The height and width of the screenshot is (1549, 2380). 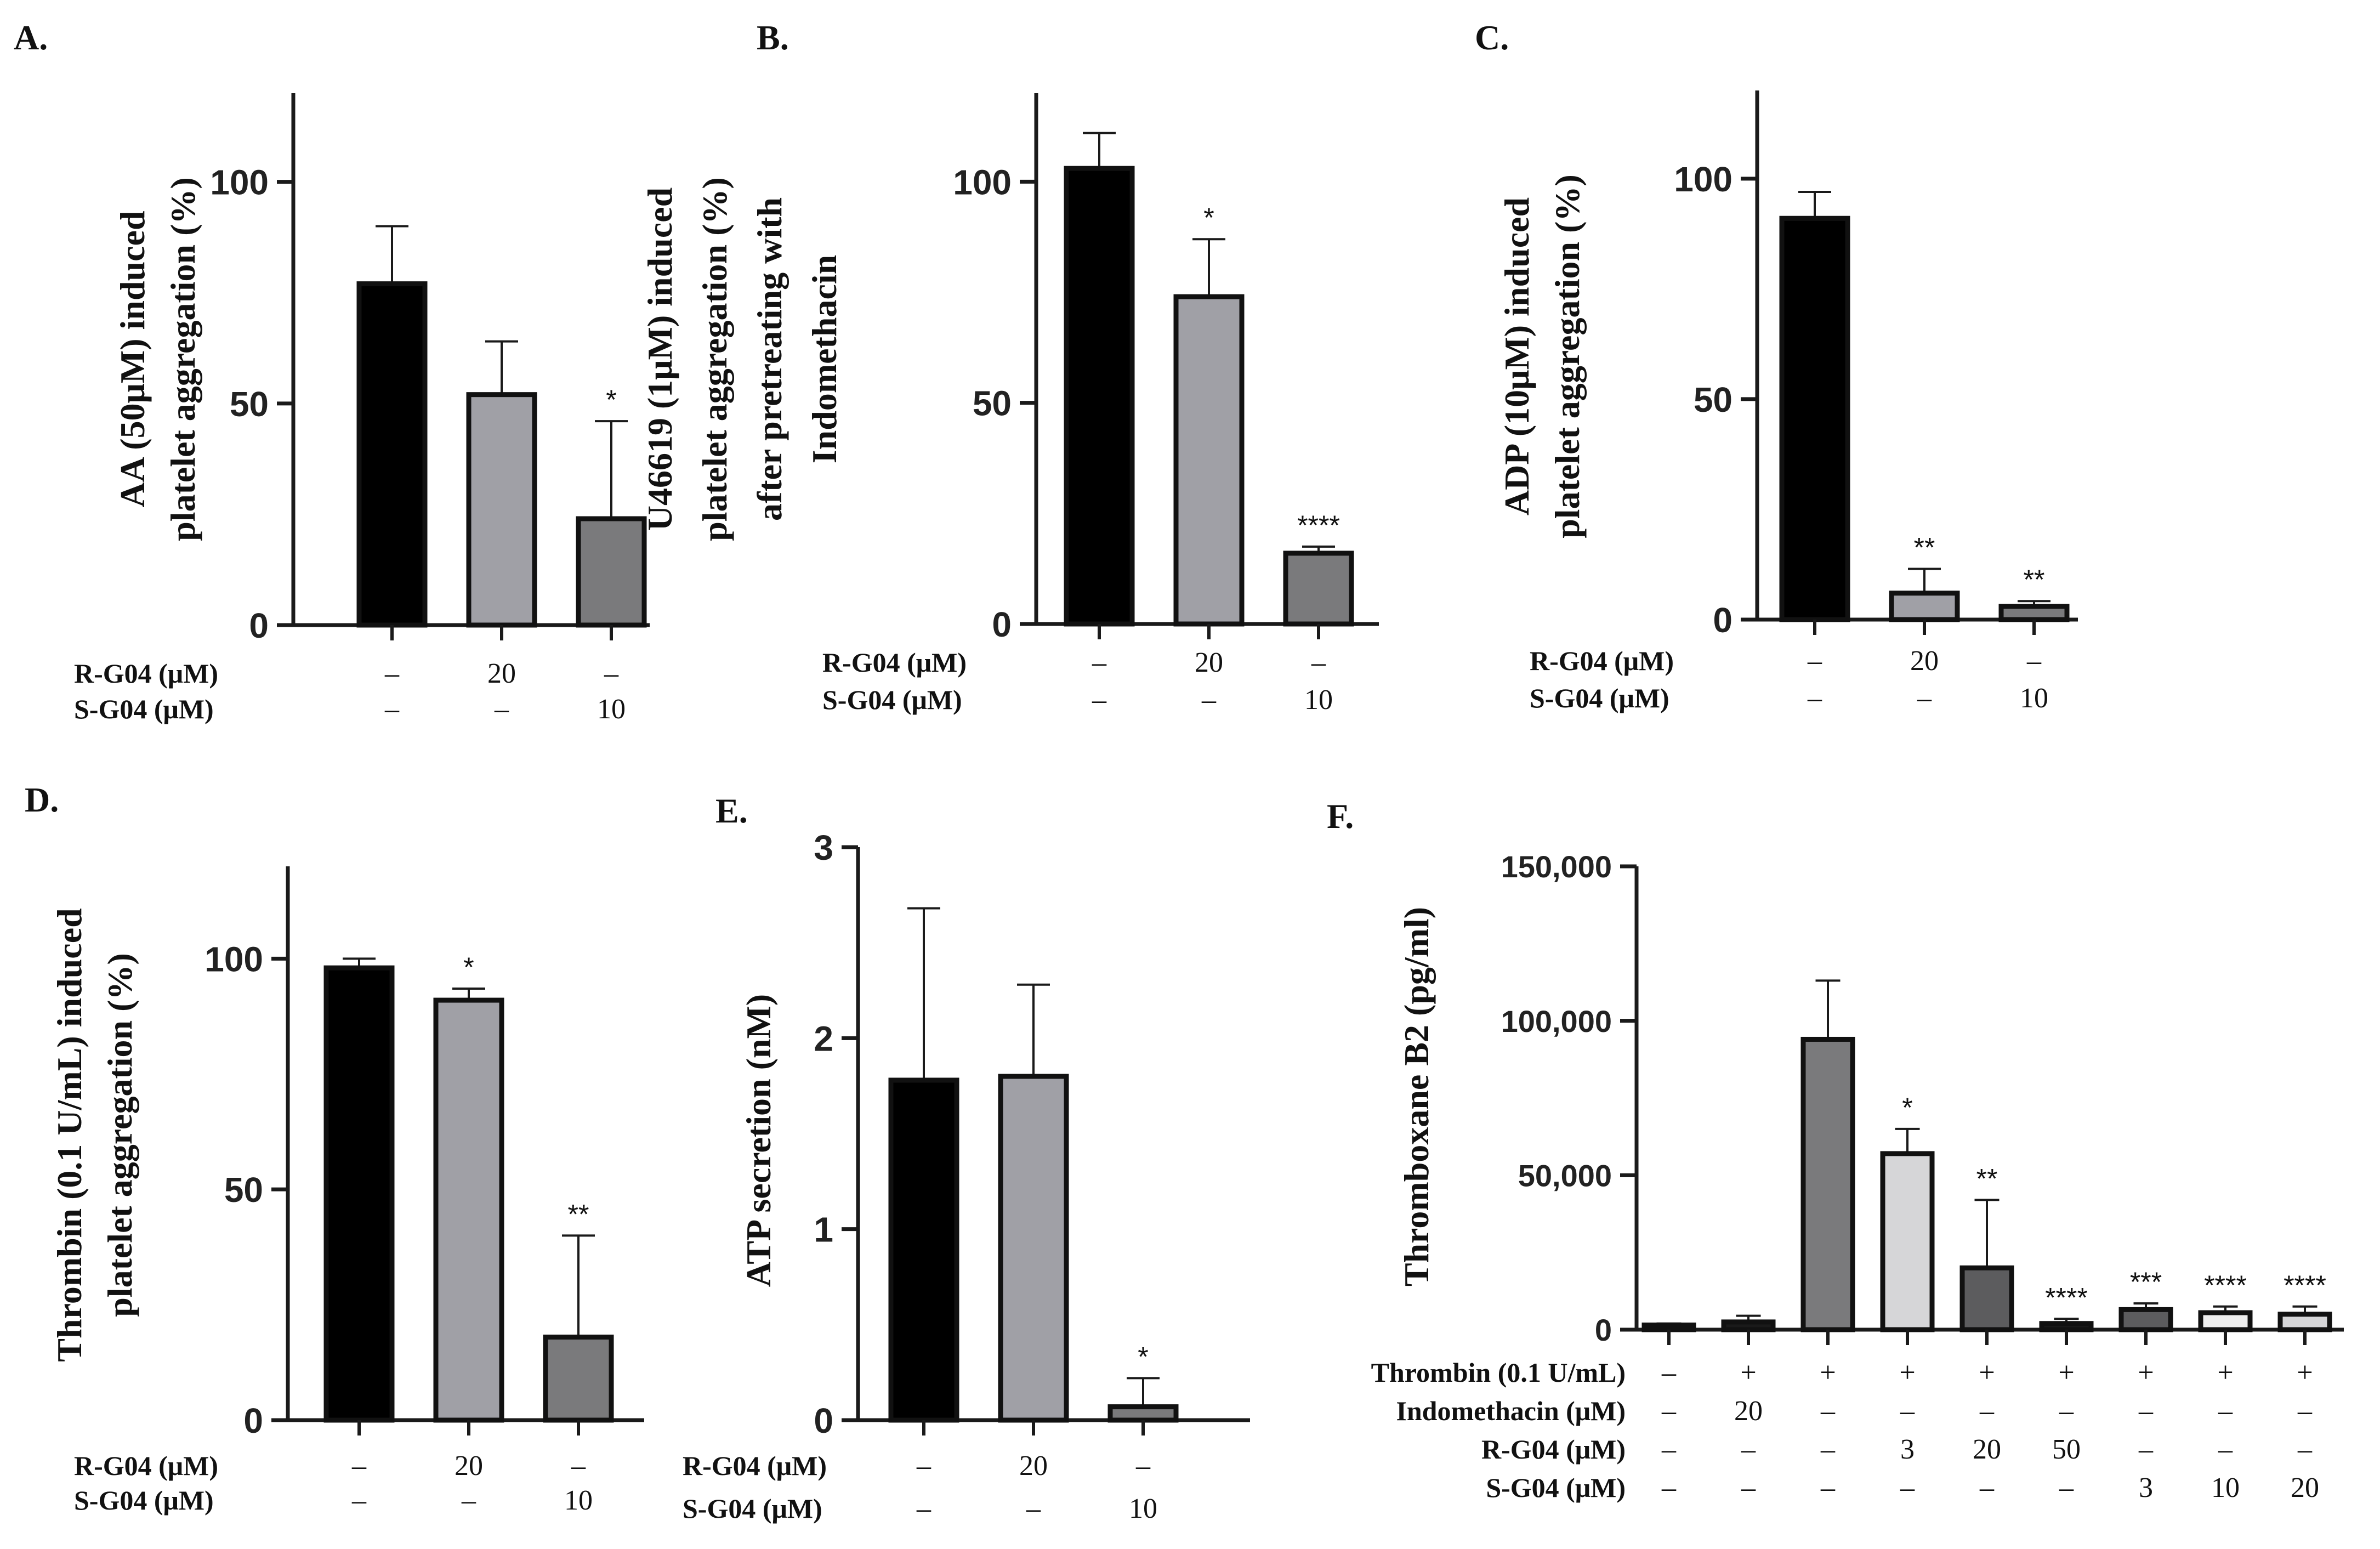 What do you see at coordinates (1498, 1373) in the screenshot?
I see `condition-row-label: Thrombin (0.1 U/mL)` at bounding box center [1498, 1373].